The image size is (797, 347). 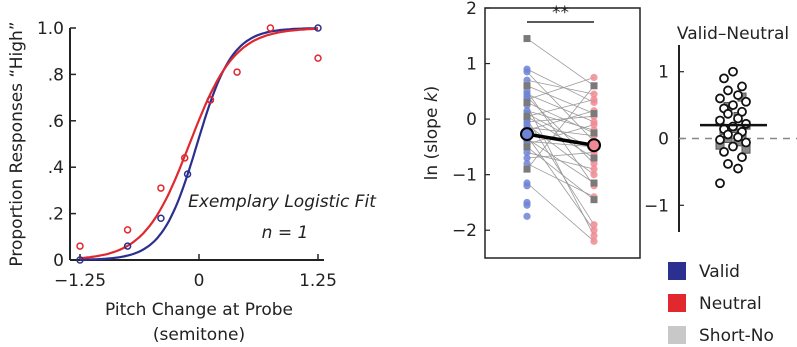 I want to click on y-tick-label: 2, so click(x=471, y=9).